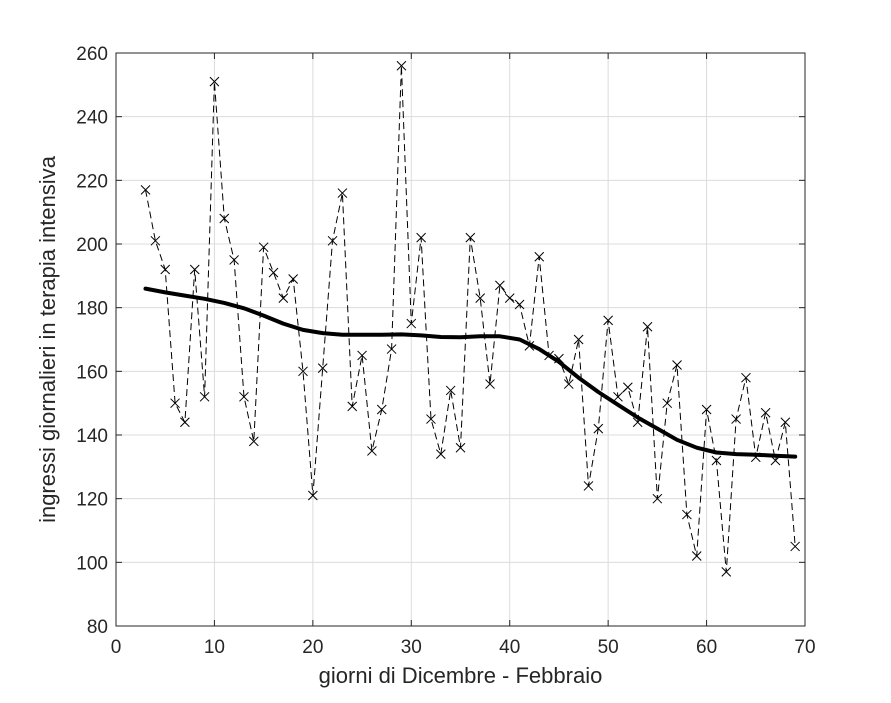 Image resolution: width=891 pixels, height=703 pixels. What do you see at coordinates (509, 647) in the screenshot?
I see `x-tick-label: 40` at bounding box center [509, 647].